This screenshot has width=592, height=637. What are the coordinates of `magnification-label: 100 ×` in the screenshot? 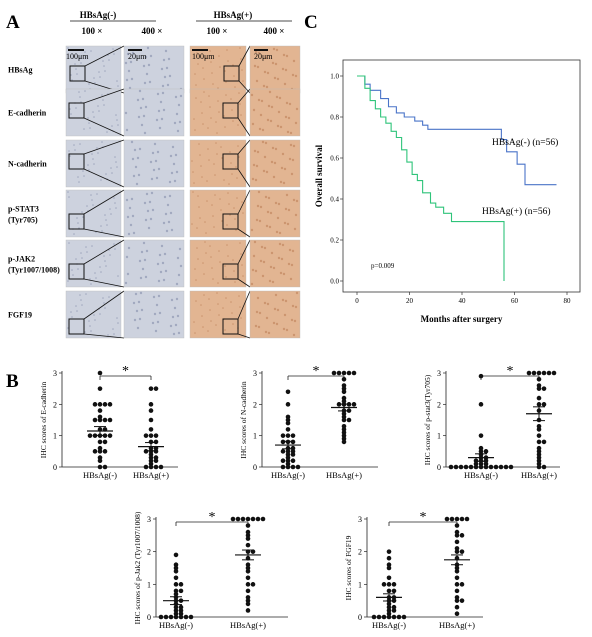 It's located at (92, 31).